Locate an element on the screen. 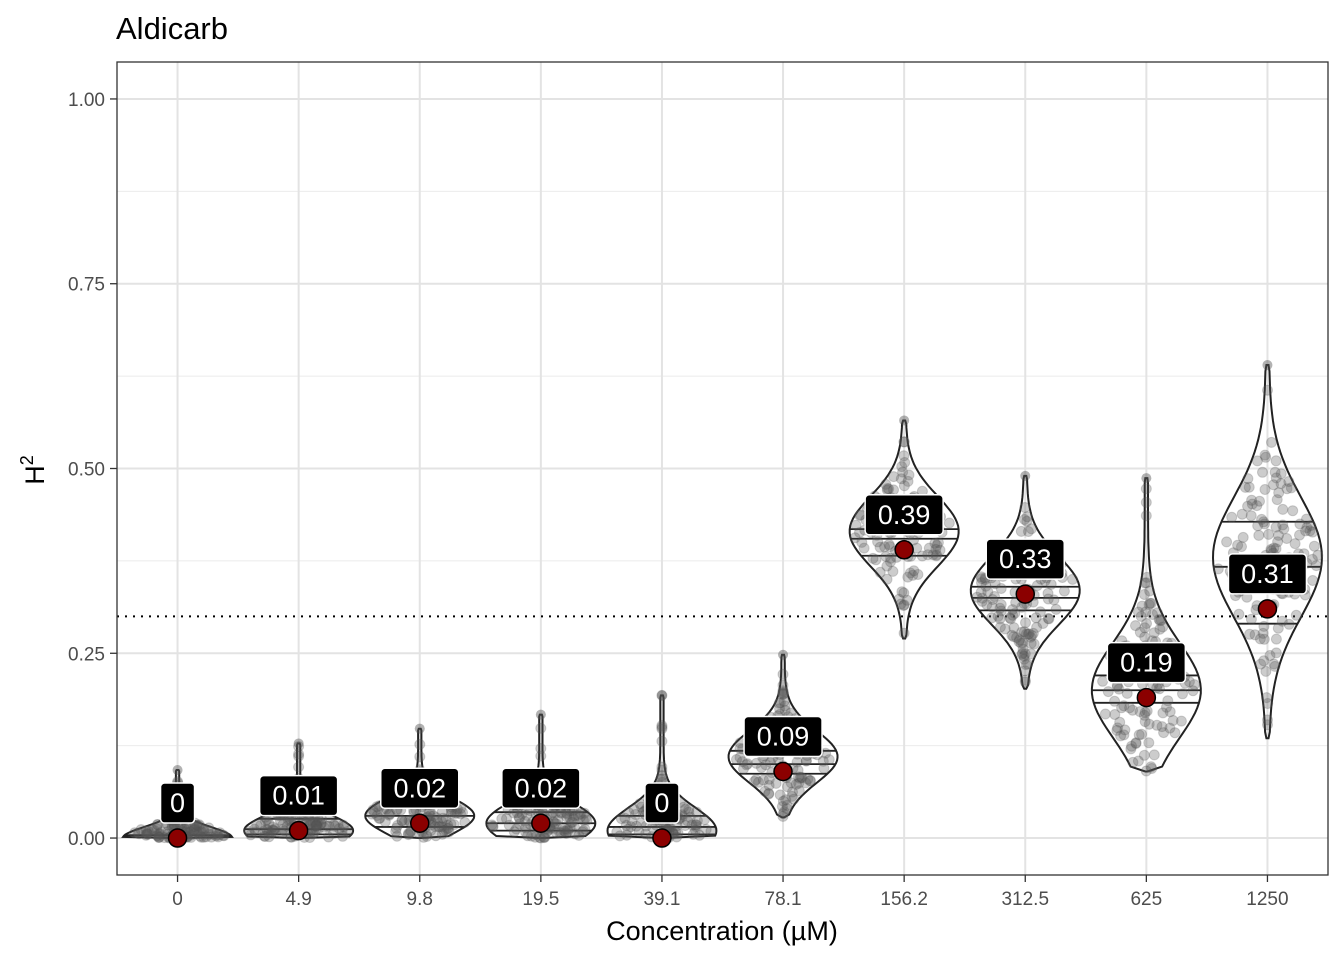  x-tick-label: 39.1 is located at coordinates (661, 899).